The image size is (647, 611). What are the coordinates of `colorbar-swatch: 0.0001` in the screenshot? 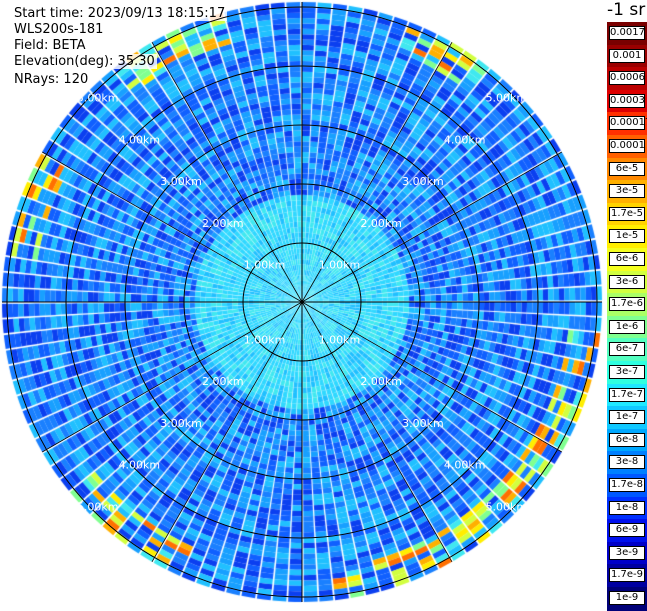 It's located at (627, 147).